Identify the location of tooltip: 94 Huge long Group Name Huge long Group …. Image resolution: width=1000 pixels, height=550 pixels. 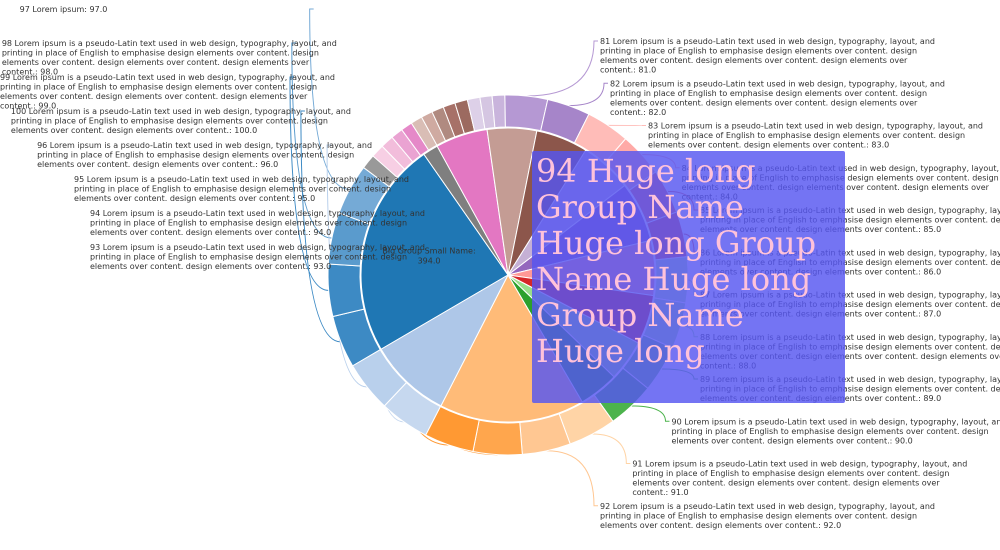
(688, 277).